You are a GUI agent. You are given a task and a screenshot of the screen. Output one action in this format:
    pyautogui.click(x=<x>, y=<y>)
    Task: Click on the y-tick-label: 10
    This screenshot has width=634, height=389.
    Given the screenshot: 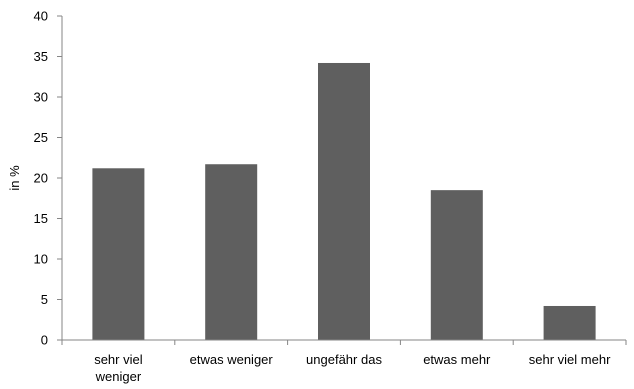 What is the action you would take?
    pyautogui.click(x=41, y=259)
    